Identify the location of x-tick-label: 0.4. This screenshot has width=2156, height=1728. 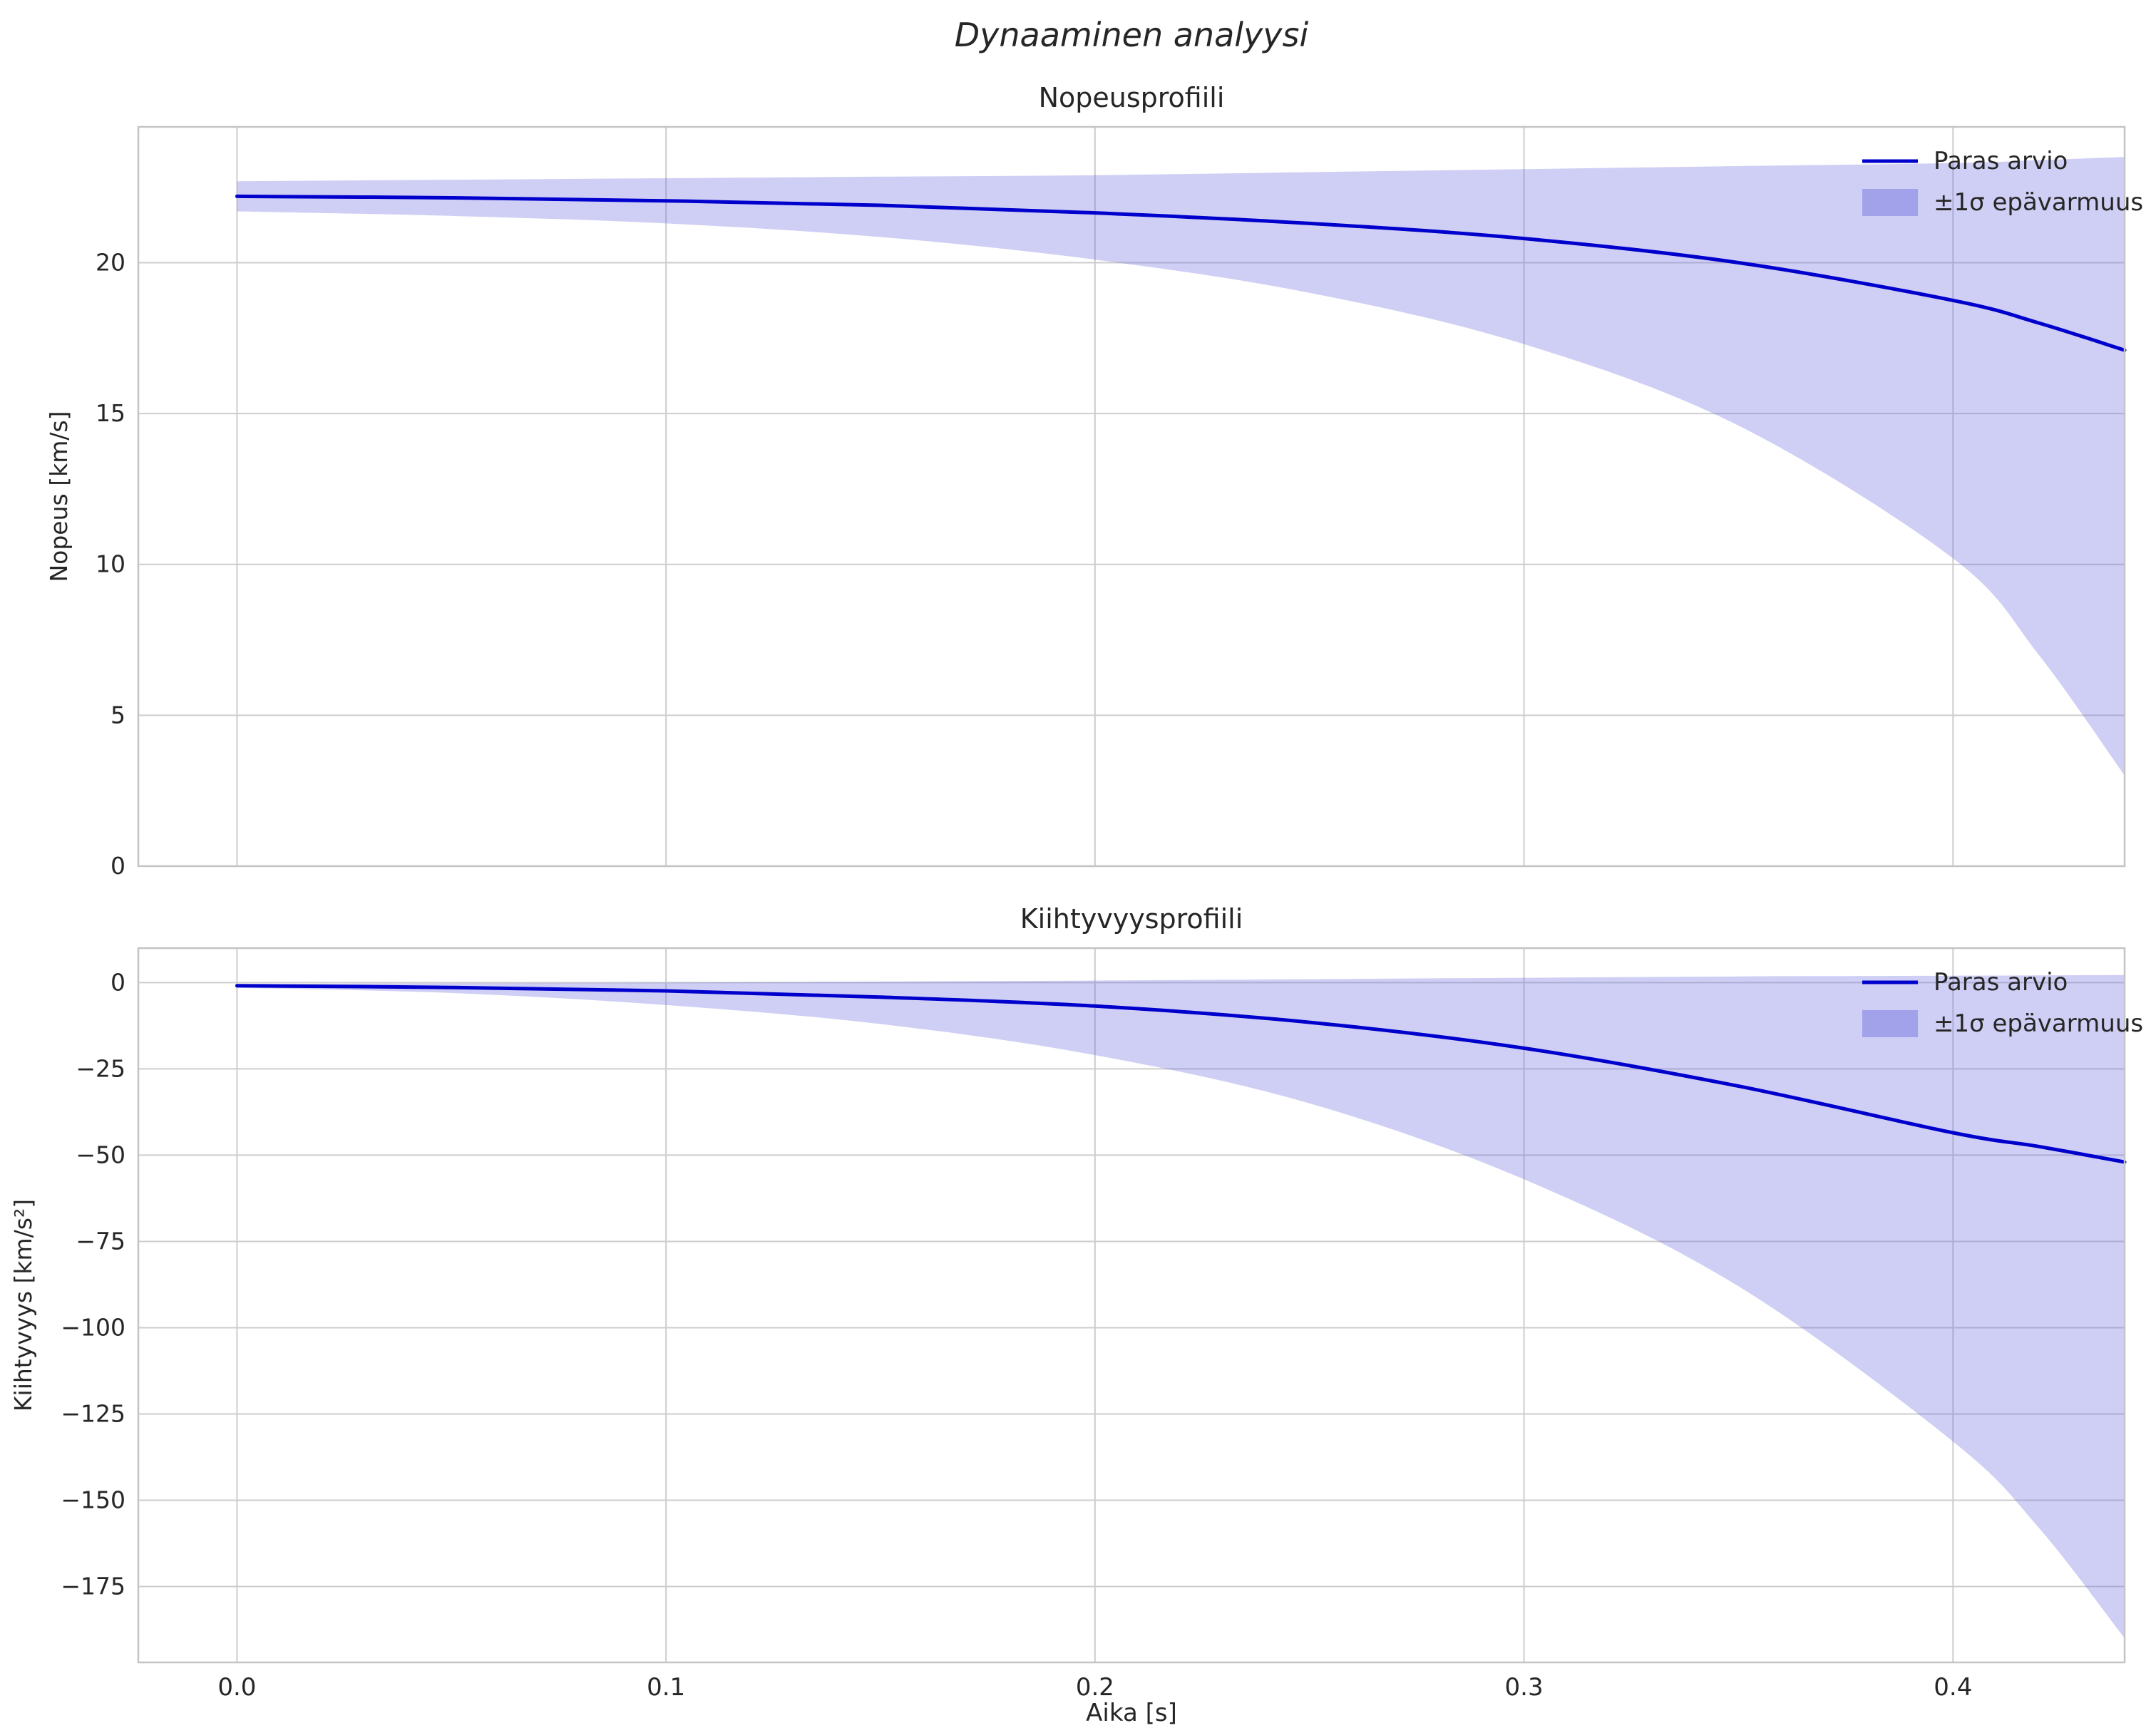
(1953, 1687).